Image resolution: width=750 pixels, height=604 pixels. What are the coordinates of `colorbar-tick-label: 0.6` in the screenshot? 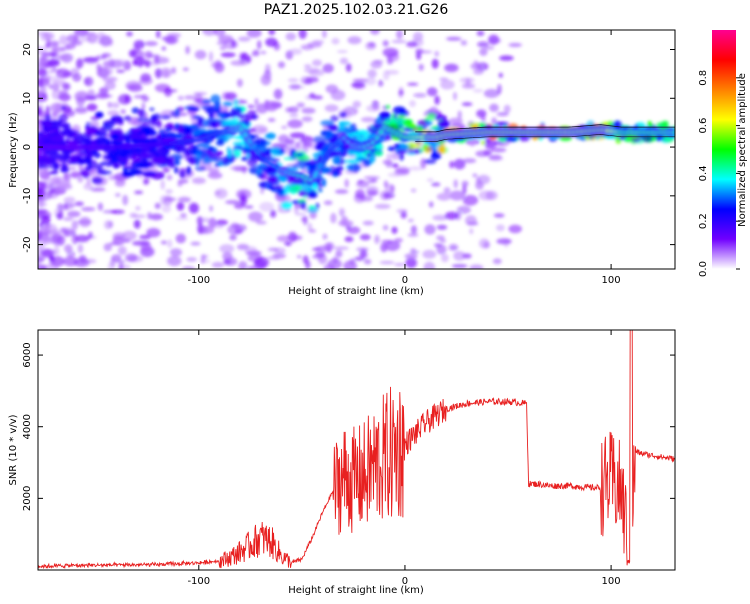 It's located at (703, 126).